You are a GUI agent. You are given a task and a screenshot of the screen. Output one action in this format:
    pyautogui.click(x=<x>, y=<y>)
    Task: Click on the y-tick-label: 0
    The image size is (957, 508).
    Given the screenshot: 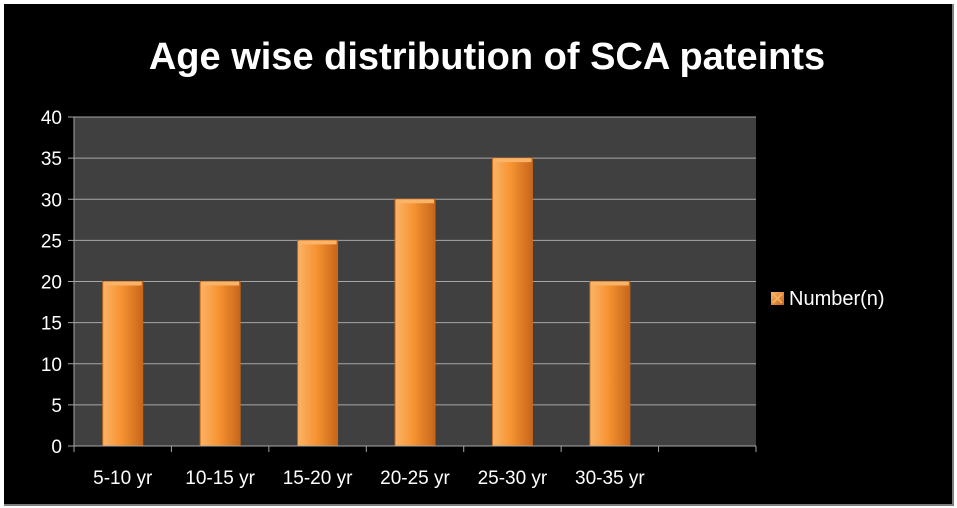 What is the action you would take?
    pyautogui.click(x=56, y=447)
    